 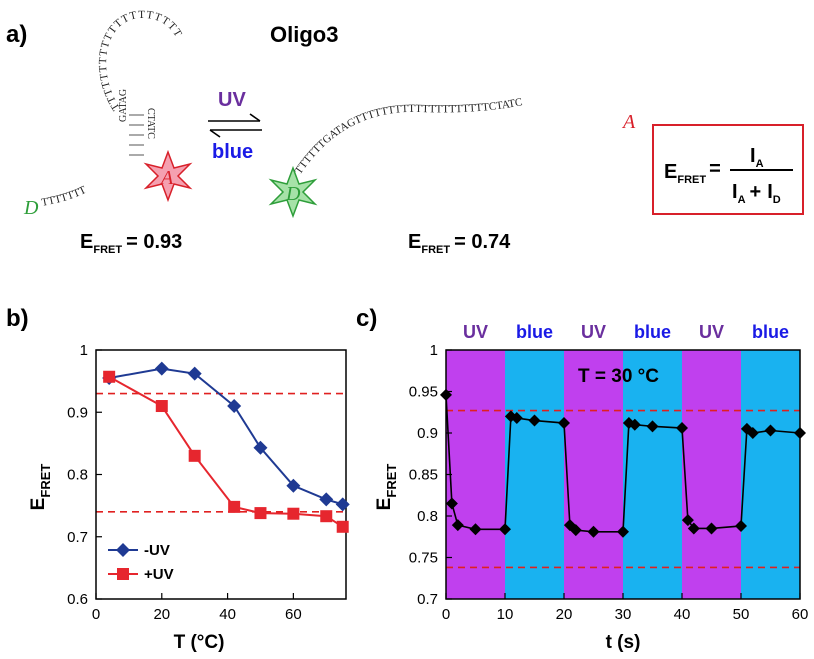 I want to click on linear-sequence: TTTTTTGATAGTTTTTTTTTTTTTTTTTTTTCTATC, so click(x=408, y=136).